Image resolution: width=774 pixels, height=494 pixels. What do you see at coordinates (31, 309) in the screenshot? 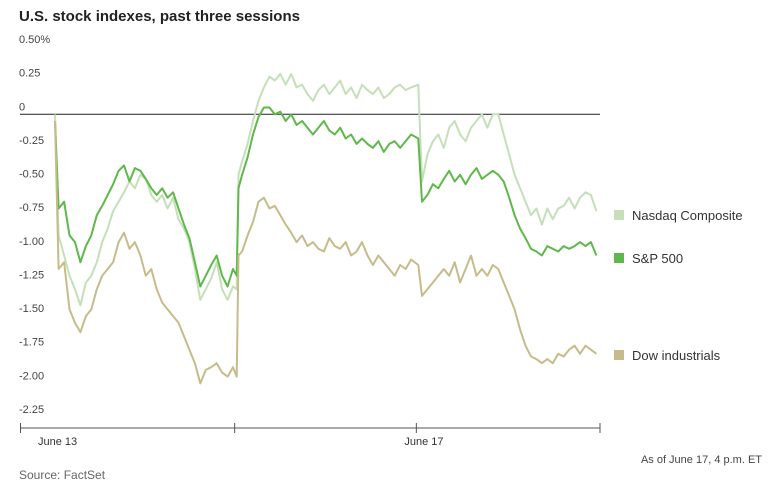
I see `y-tick-label: -1.50` at bounding box center [31, 309].